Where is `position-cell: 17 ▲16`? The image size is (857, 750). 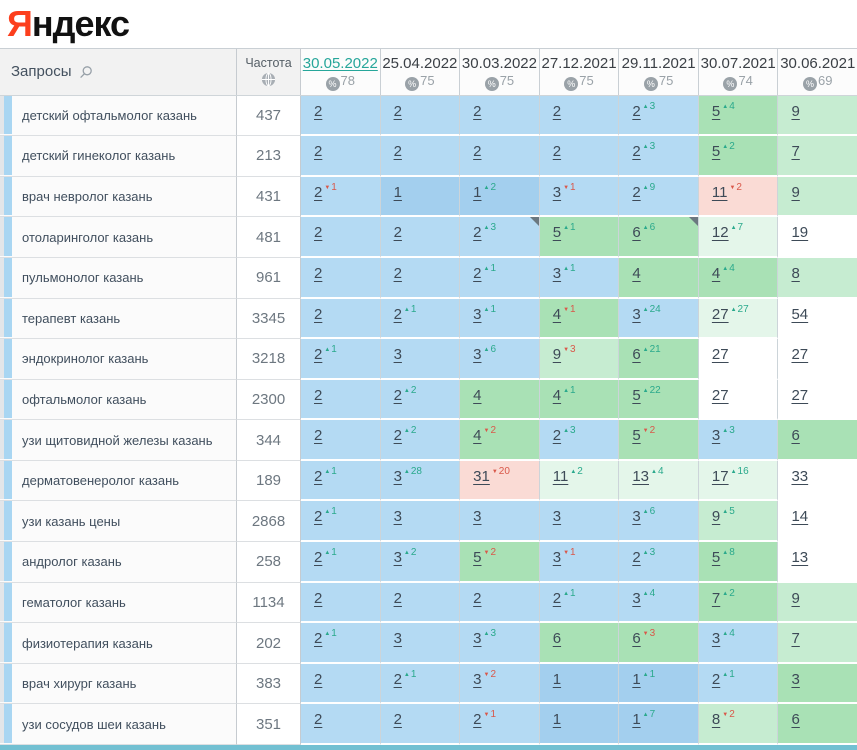
position-cell: 17 ▲16 is located at coordinates (738, 481).